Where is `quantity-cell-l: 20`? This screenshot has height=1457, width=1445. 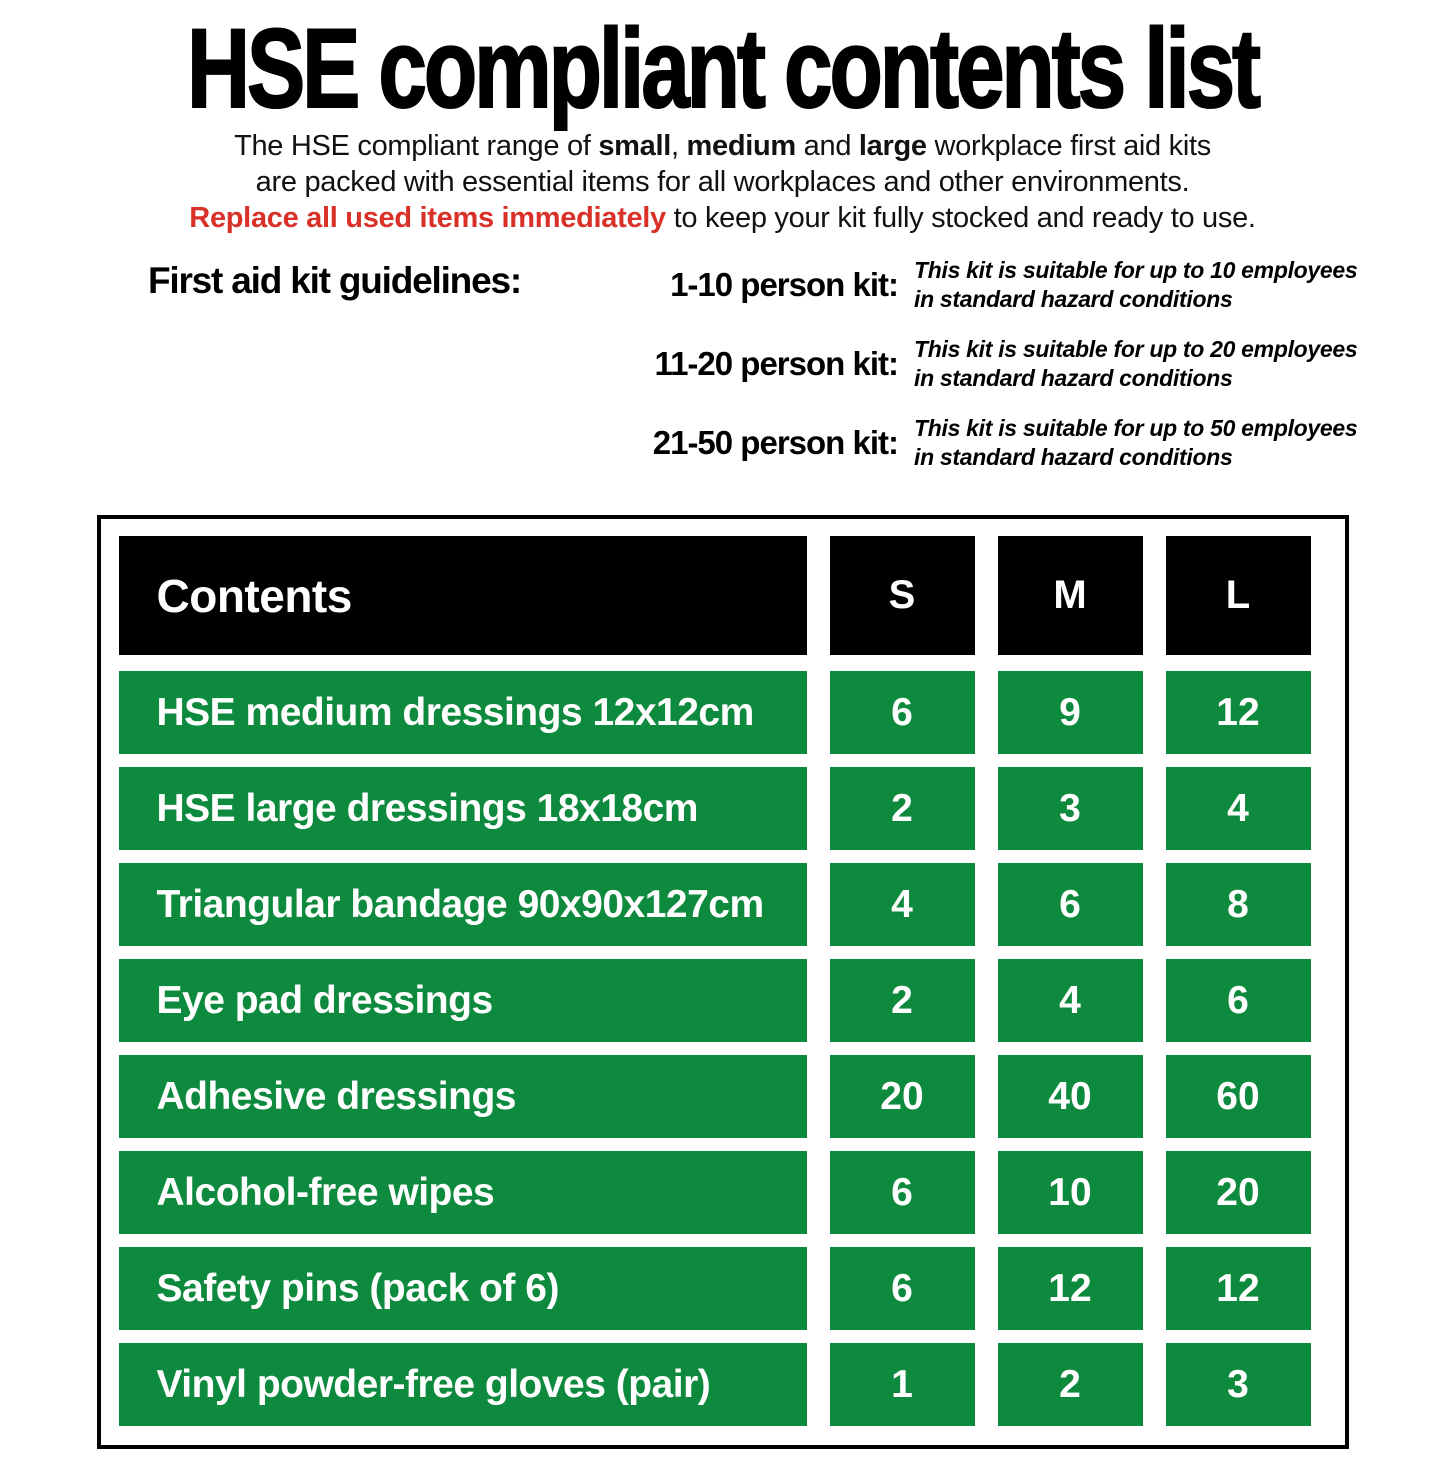
quantity-cell-l: 20 is located at coordinates (1238, 1193).